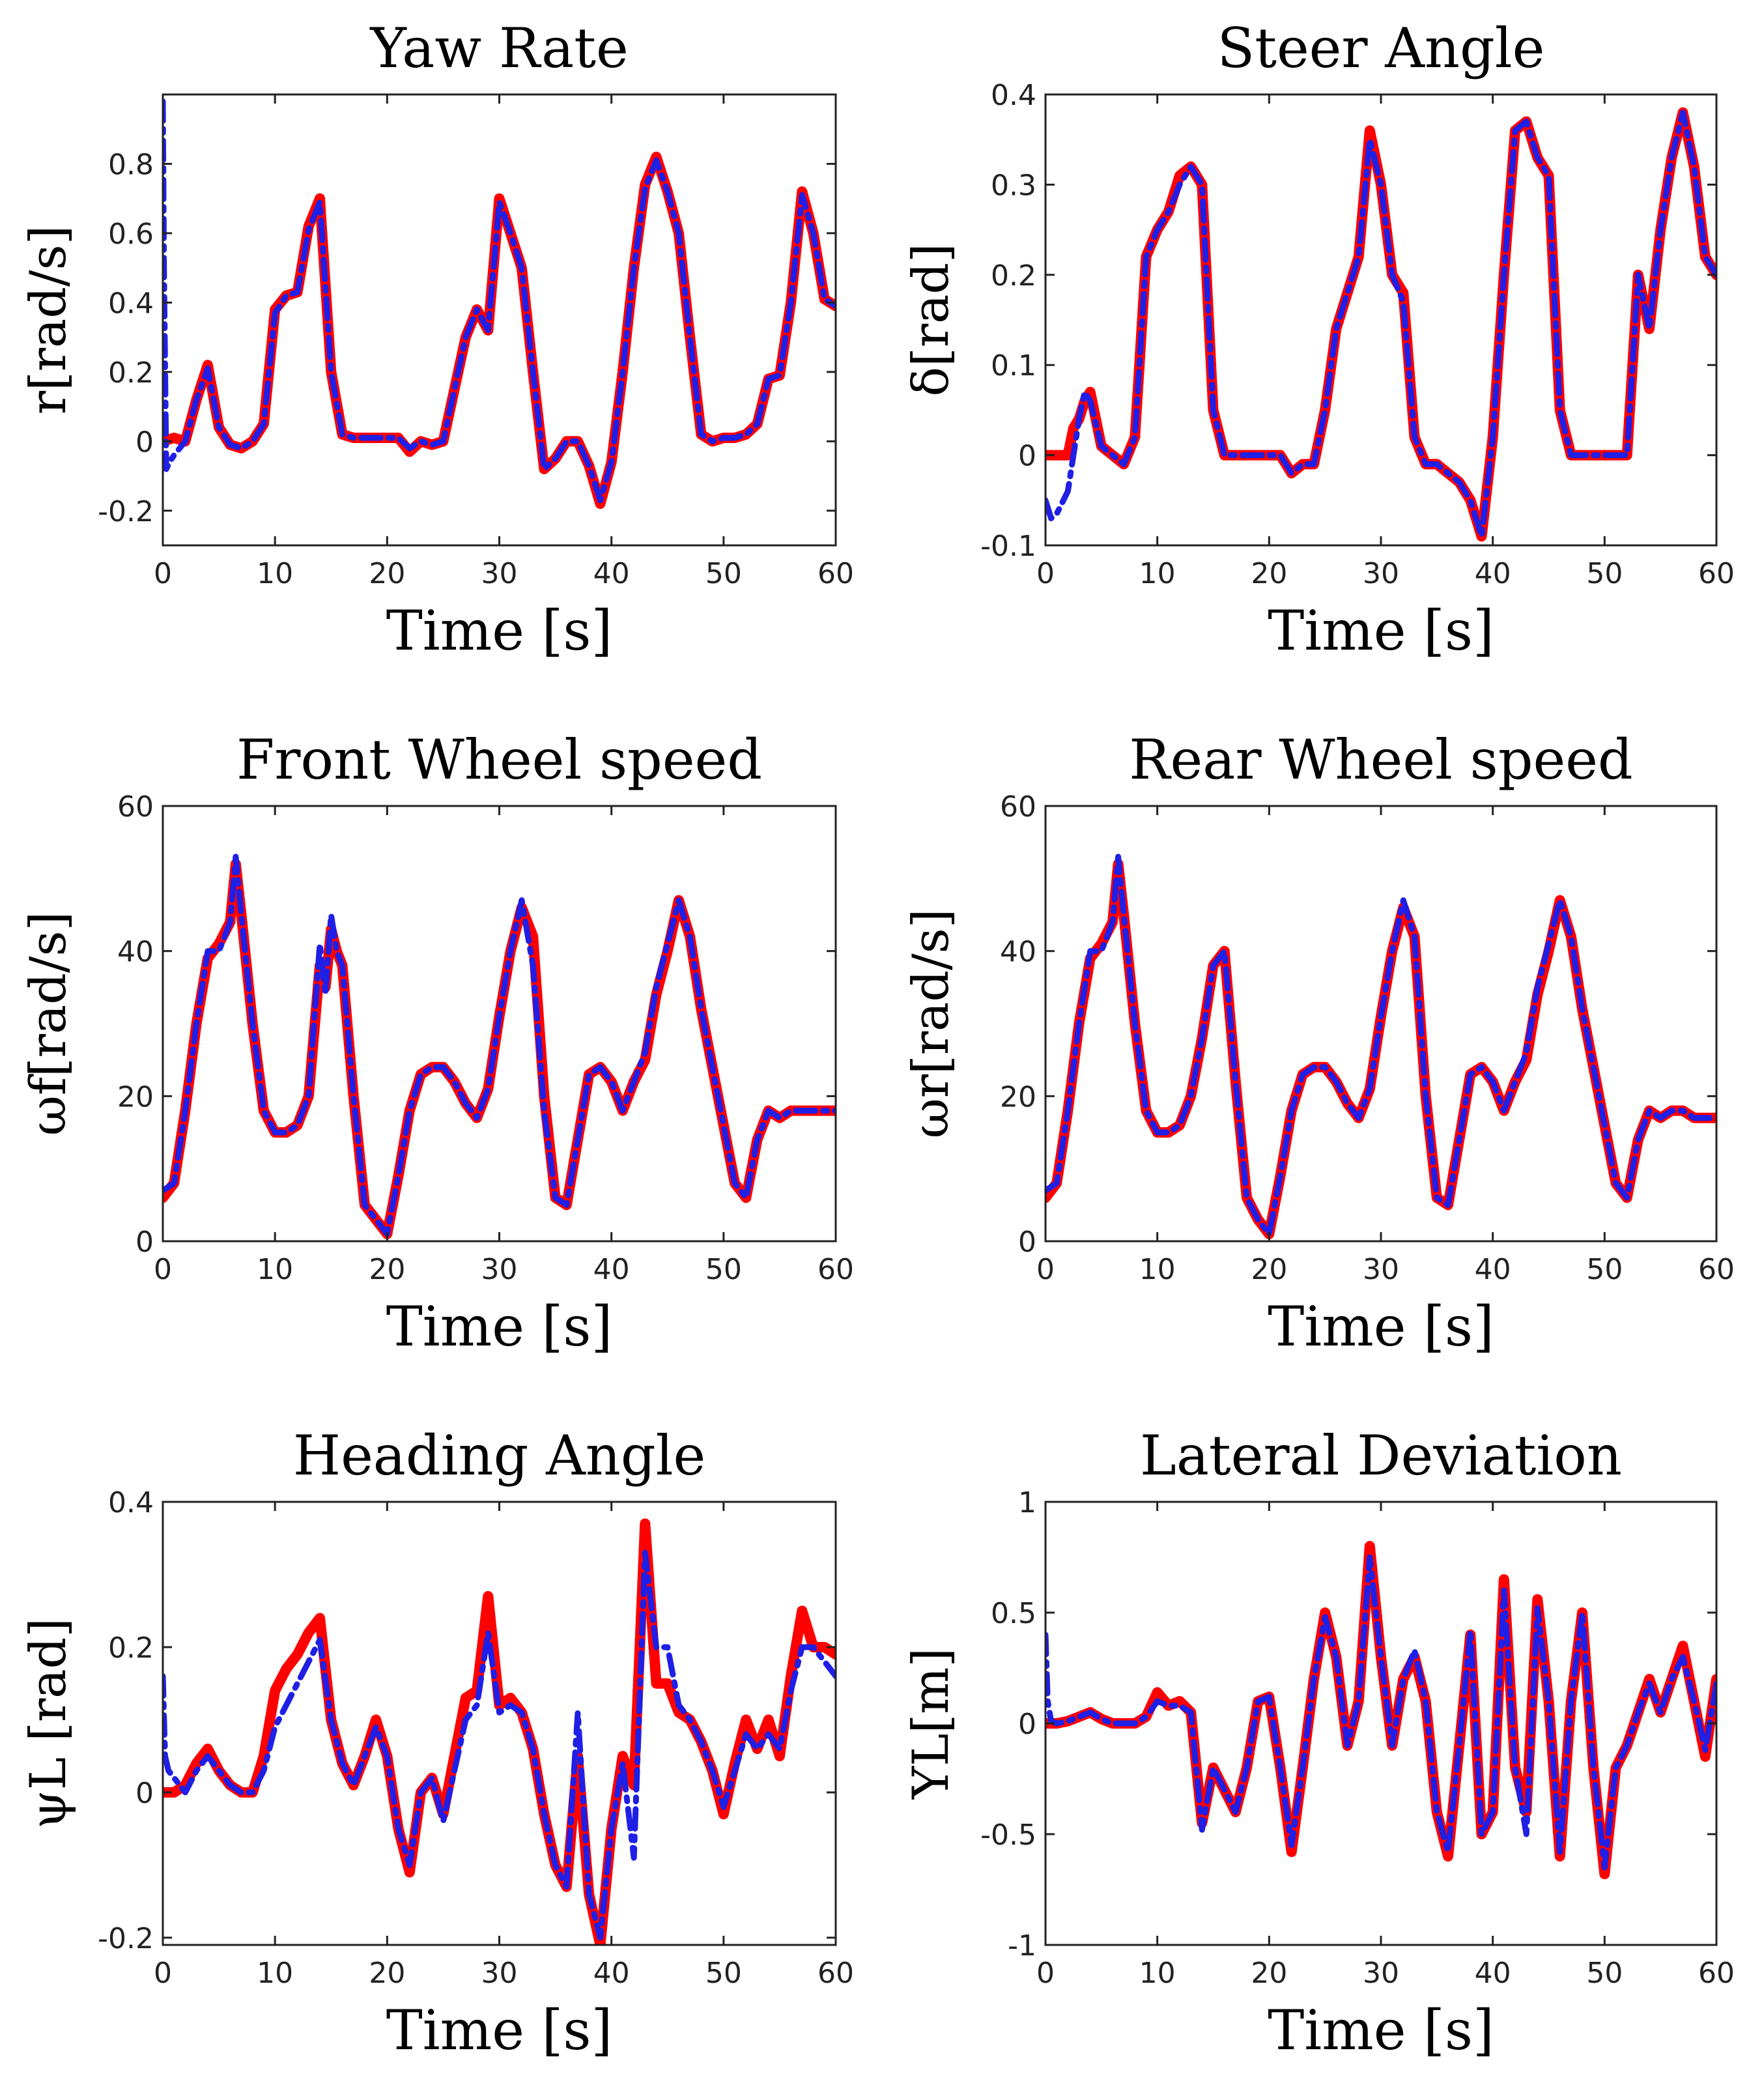  What do you see at coordinates (931, 319) in the screenshot?
I see `y-axis-label: δ[rad]` at bounding box center [931, 319].